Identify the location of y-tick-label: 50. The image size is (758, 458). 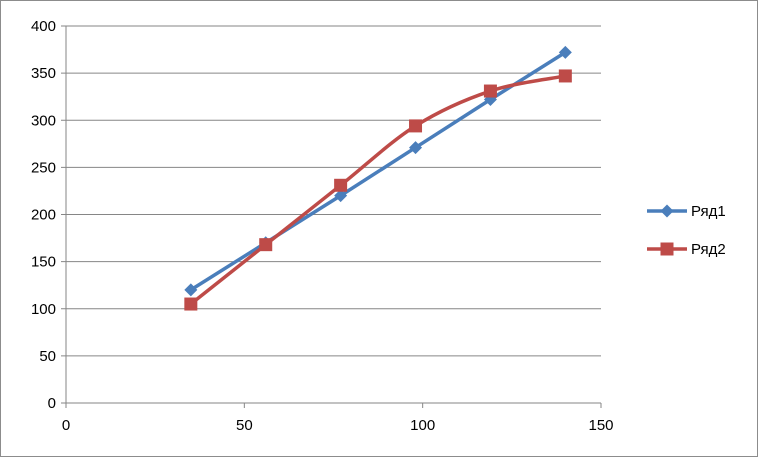
(47, 356).